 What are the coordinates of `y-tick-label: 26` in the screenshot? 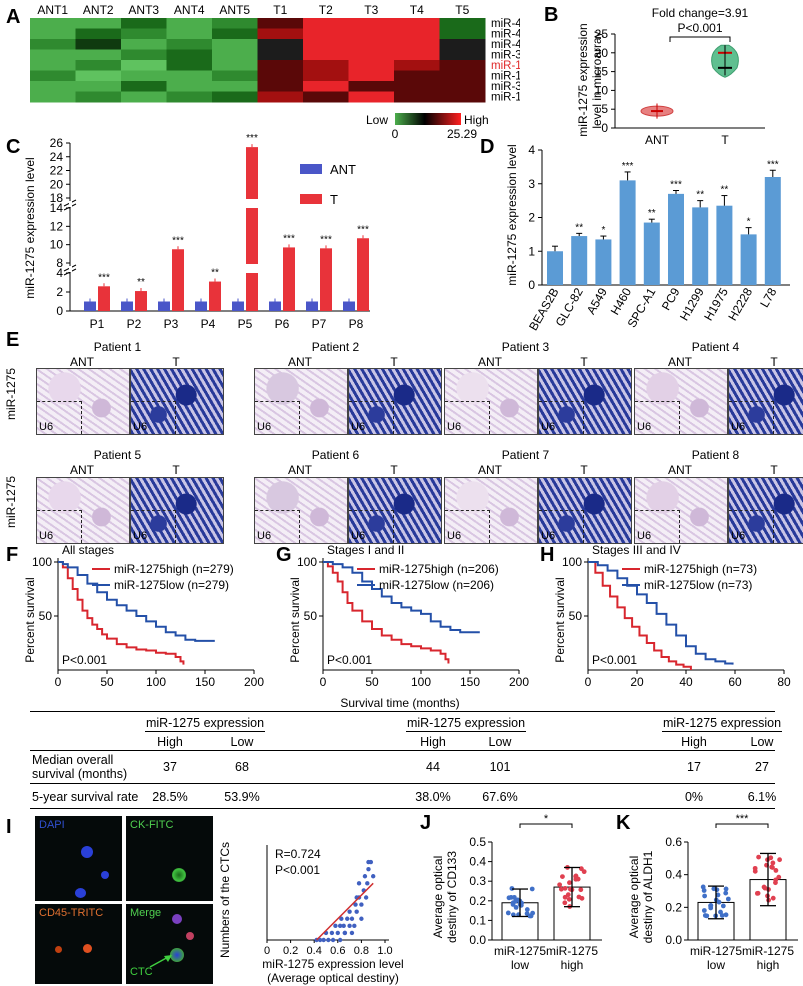 It's located at (57, 143).